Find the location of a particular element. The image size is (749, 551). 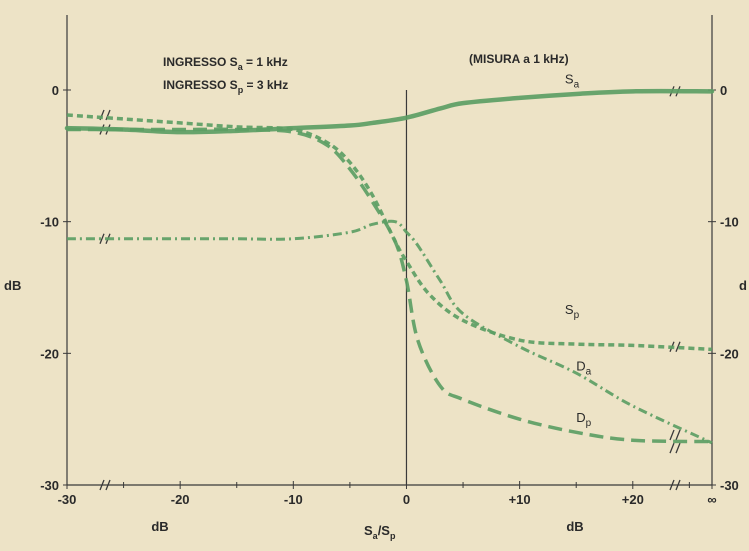

x-axis-label-left: dB is located at coordinates (159, 526).